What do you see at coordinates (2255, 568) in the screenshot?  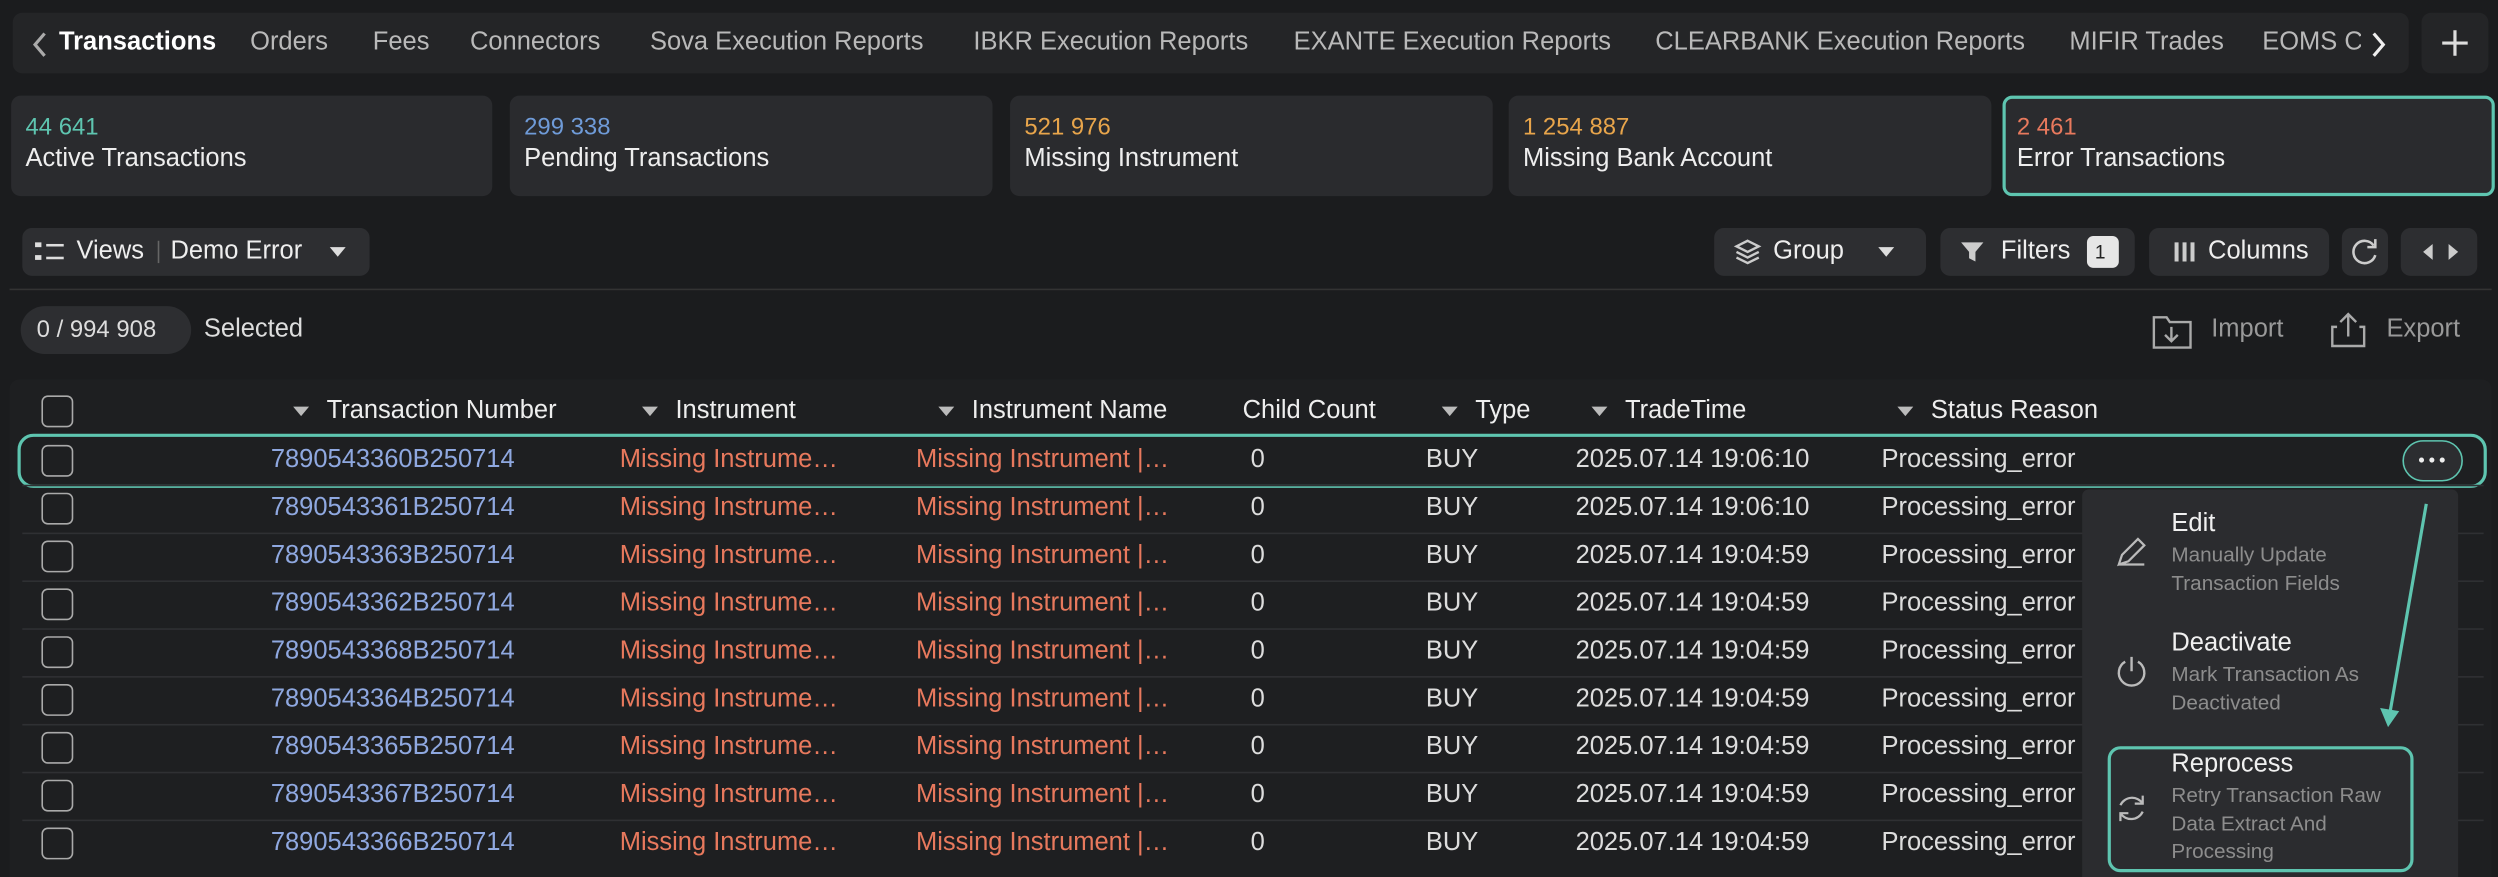 I see `menu-item-description: Manually Update Transaction Fields` at bounding box center [2255, 568].